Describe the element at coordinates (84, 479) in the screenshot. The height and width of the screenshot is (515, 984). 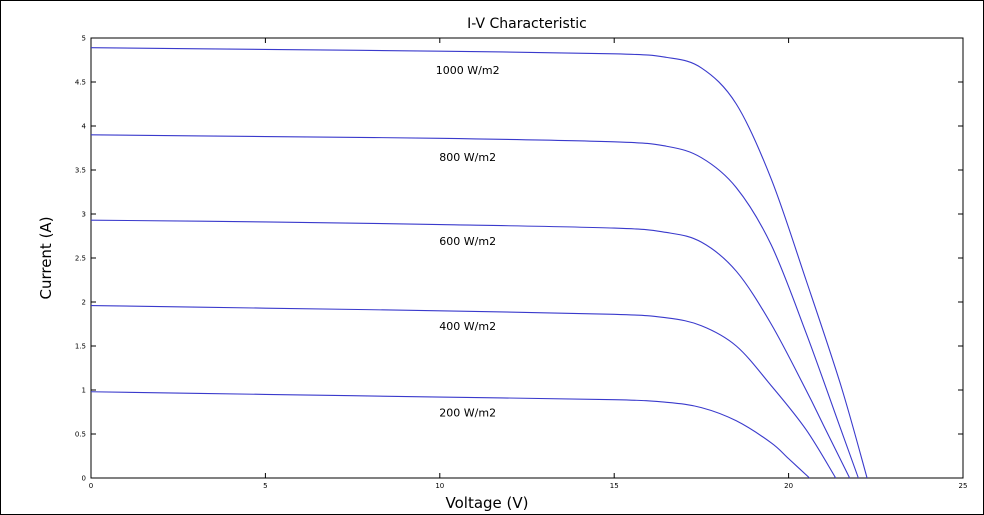
I see `y-tick-label: 0` at that location.